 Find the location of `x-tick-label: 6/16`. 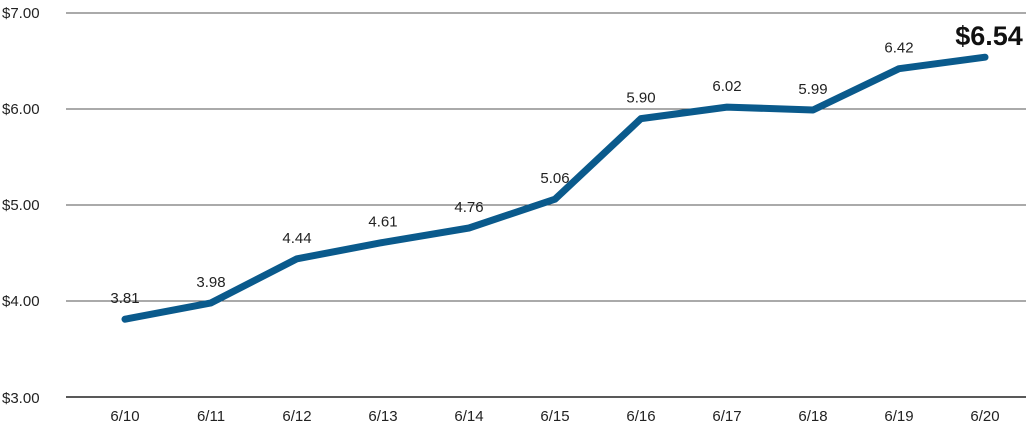

x-tick-label: 6/16 is located at coordinates (640, 416).